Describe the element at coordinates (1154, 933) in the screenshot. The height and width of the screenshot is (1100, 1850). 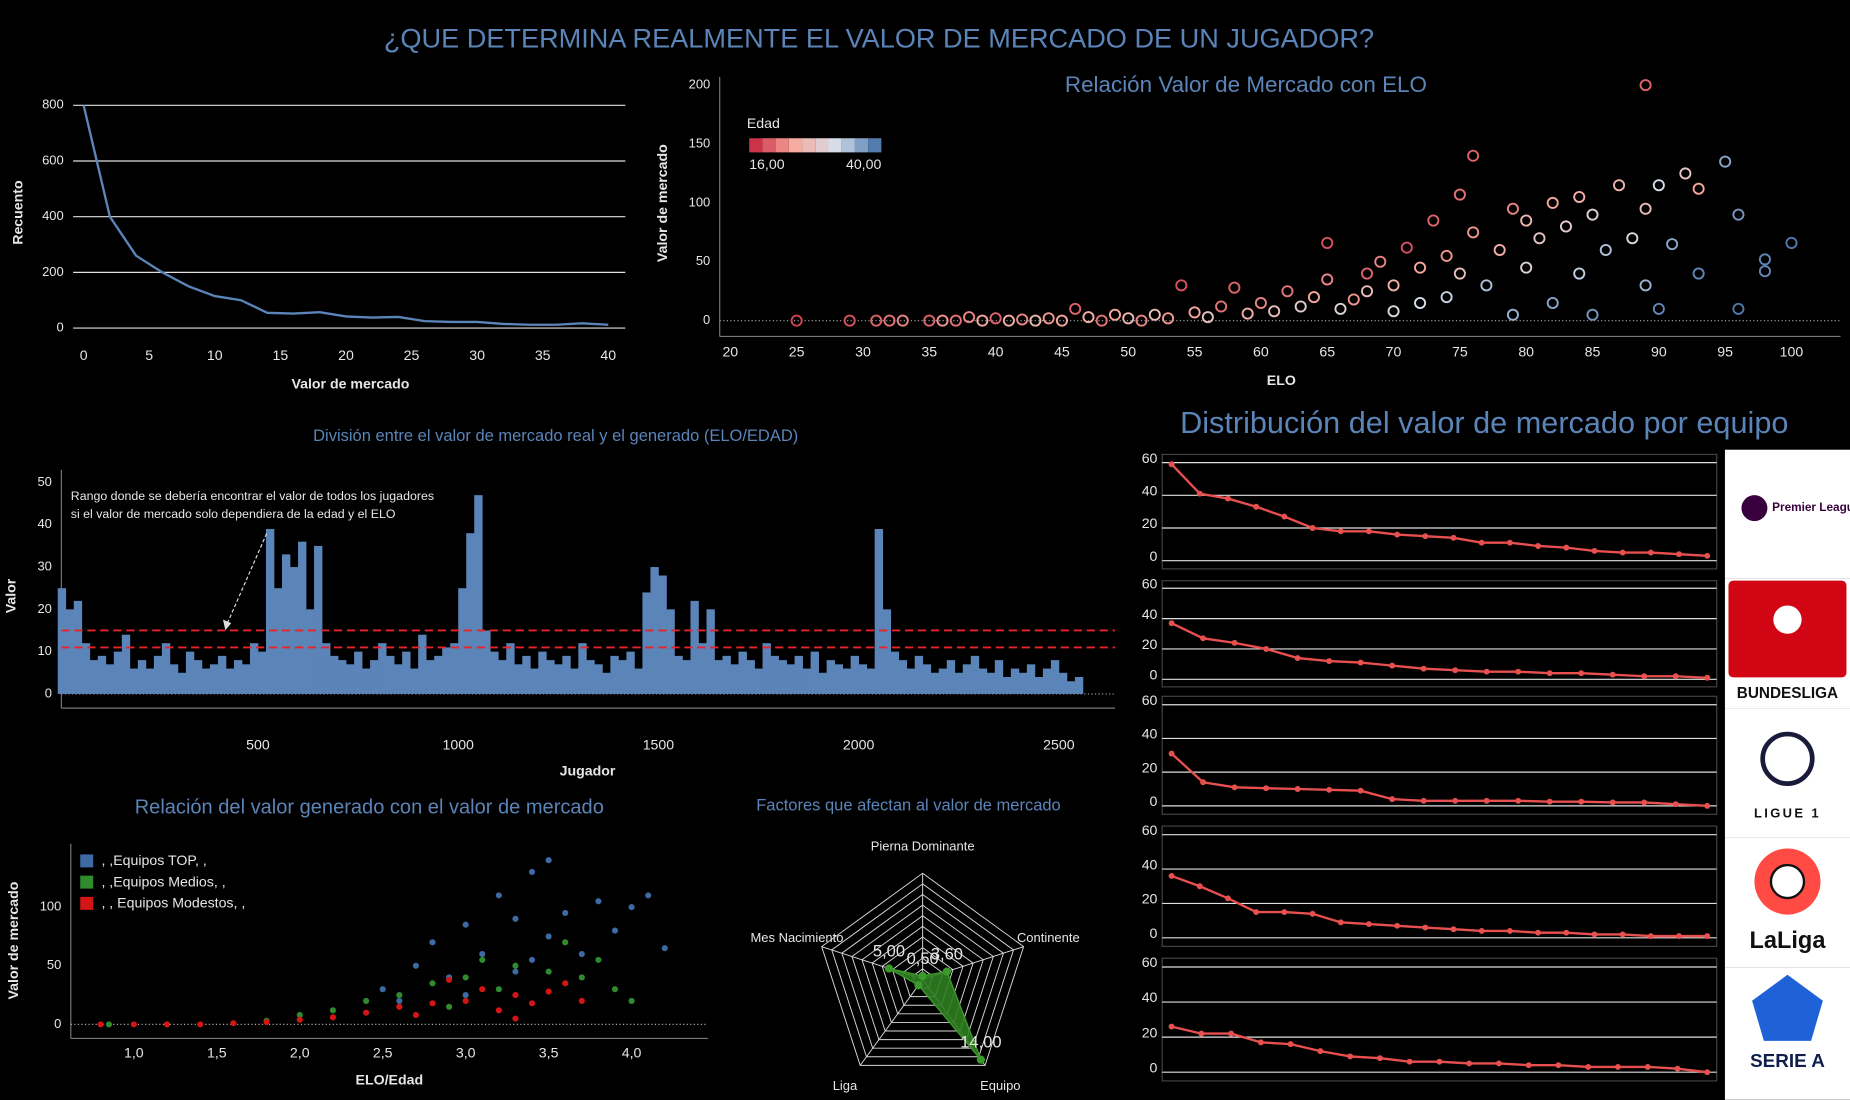
I see `y-tick-label: 0` at that location.